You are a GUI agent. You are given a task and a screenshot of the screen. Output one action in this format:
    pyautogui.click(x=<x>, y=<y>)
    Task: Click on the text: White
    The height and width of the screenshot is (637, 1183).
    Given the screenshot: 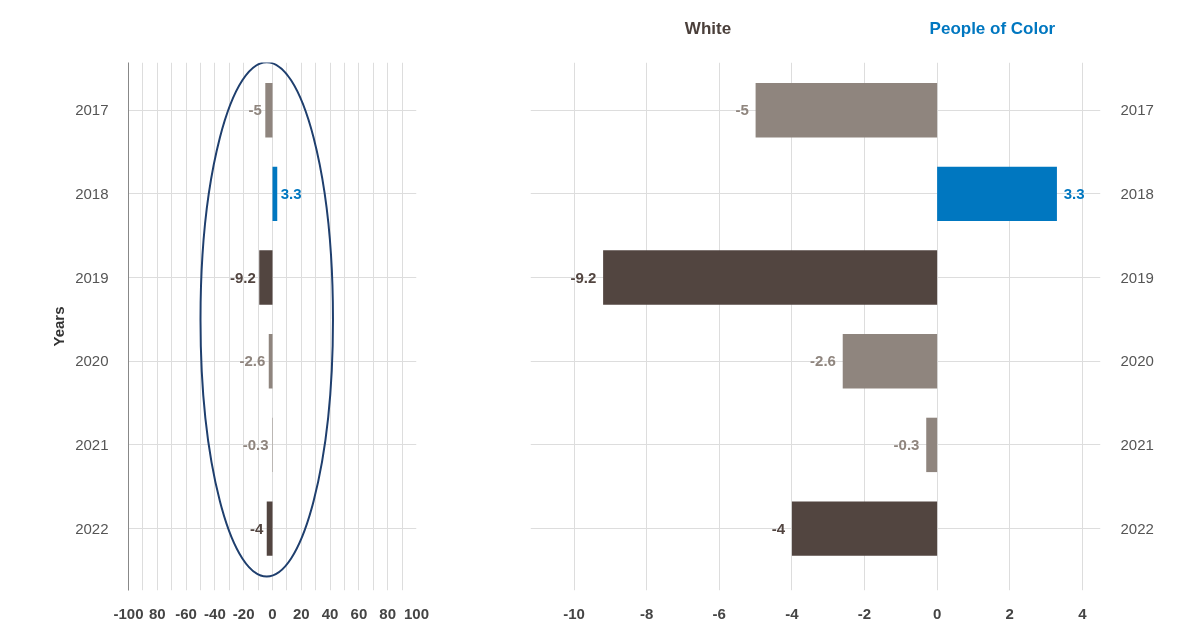 What is the action you would take?
    pyautogui.click(x=708, y=28)
    